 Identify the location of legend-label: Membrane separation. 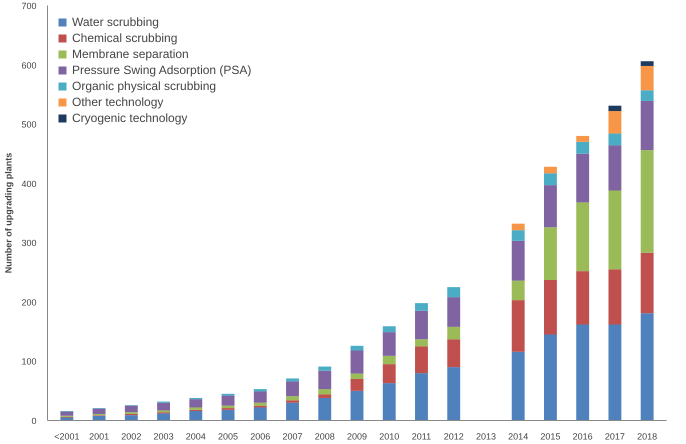
(130, 54).